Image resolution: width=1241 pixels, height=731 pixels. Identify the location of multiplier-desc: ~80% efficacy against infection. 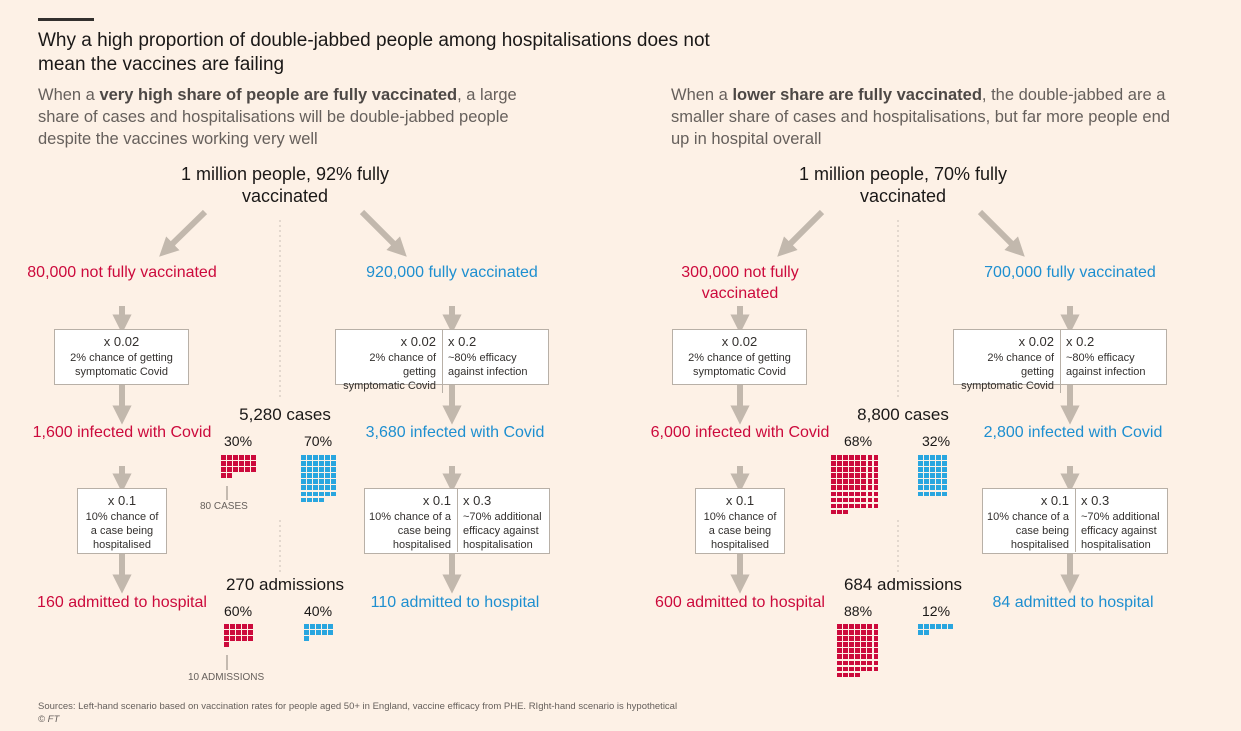
(1106, 365).